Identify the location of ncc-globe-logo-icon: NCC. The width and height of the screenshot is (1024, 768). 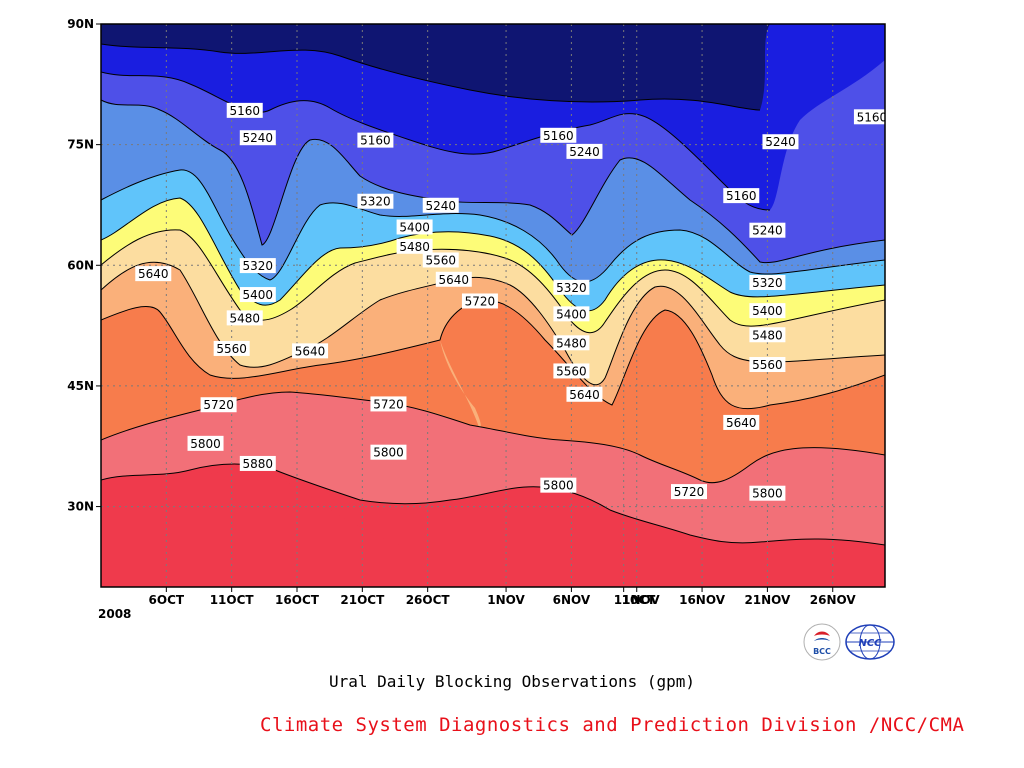
(870, 642).